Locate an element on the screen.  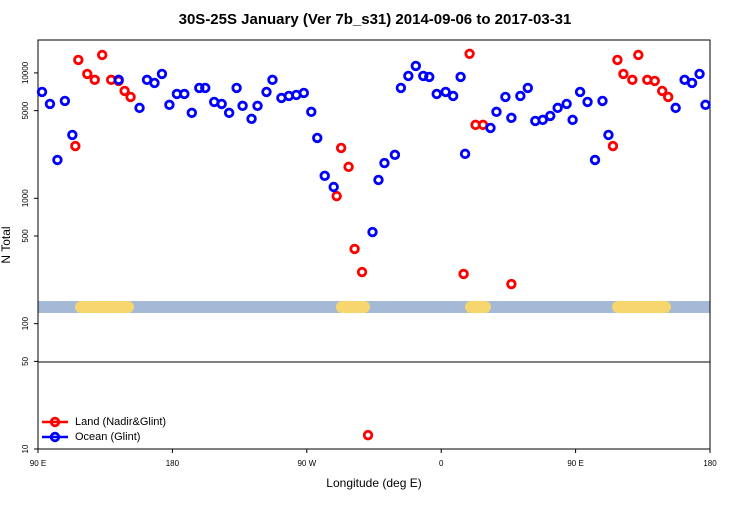
x-tick-label: 90 W is located at coordinates (306, 463).